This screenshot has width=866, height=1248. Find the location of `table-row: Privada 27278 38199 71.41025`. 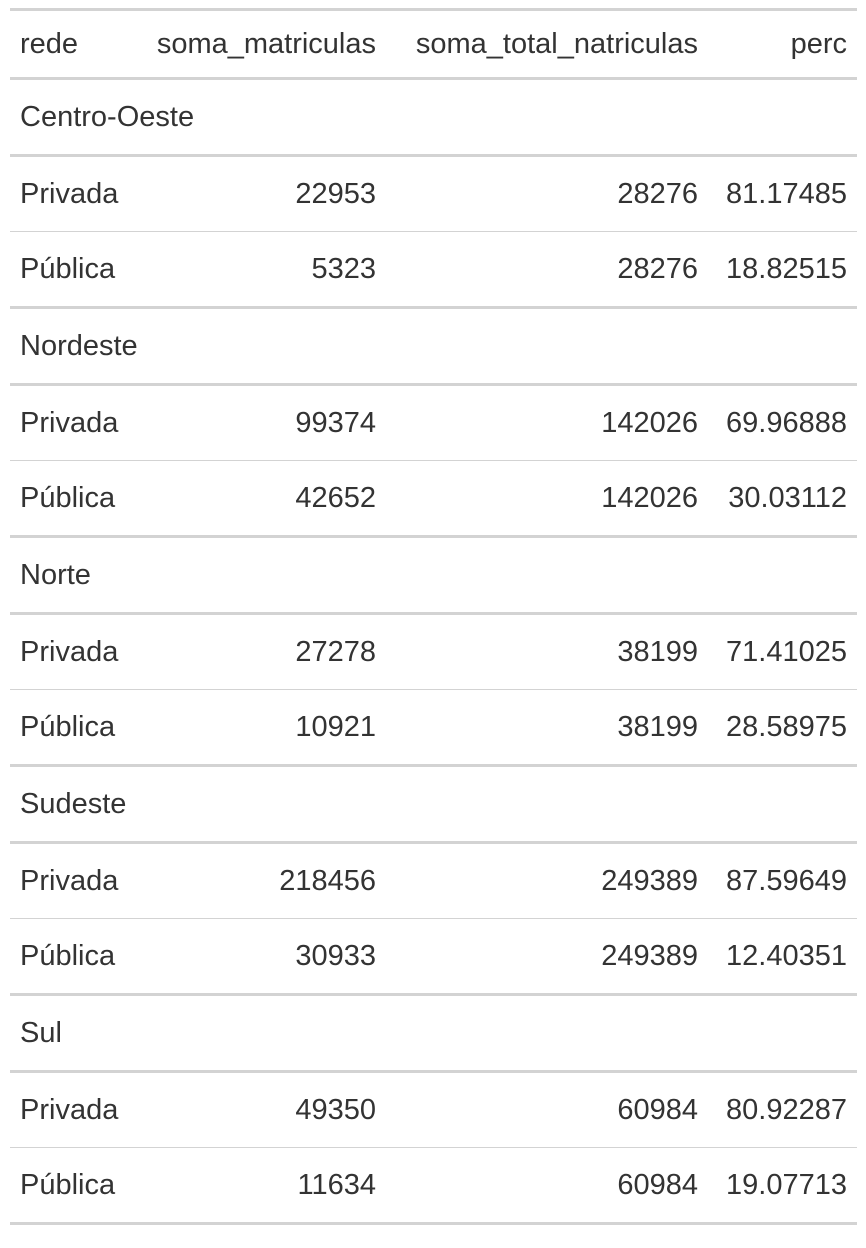

table-row: Privada 27278 38199 71.41025 is located at coordinates (433, 651).